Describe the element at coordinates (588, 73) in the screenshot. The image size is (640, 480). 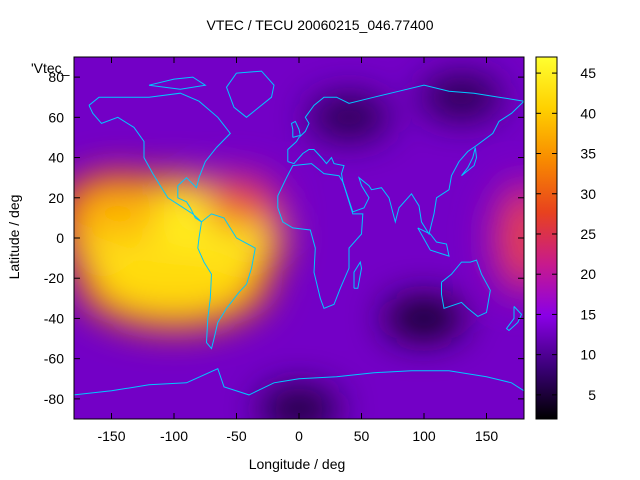
I see `colorbar-tick-label: 45` at that location.